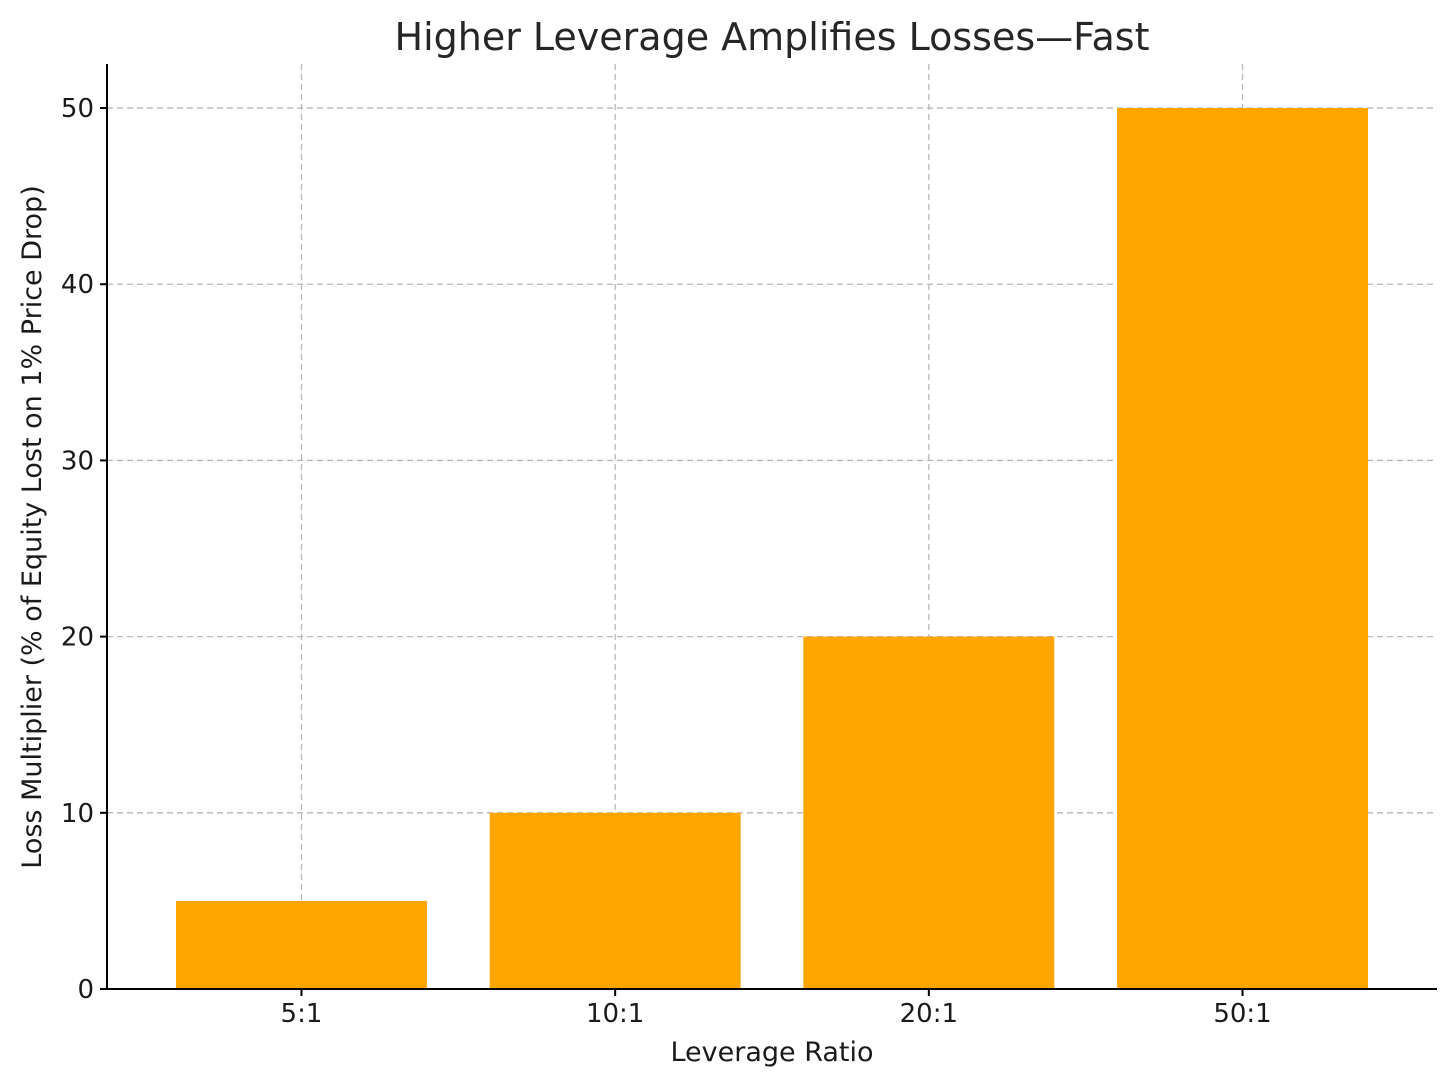  What do you see at coordinates (77, 638) in the screenshot?
I see `y-tick-label: 20` at bounding box center [77, 638].